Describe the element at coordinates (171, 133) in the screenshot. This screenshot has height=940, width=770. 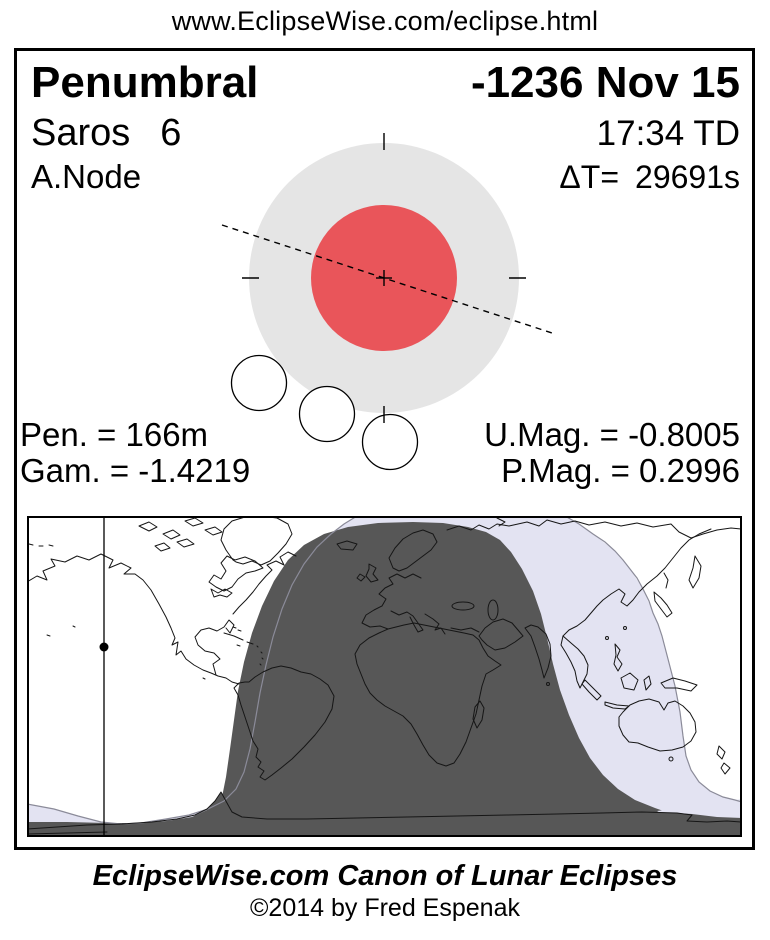
I see `saros-number: 6` at that location.